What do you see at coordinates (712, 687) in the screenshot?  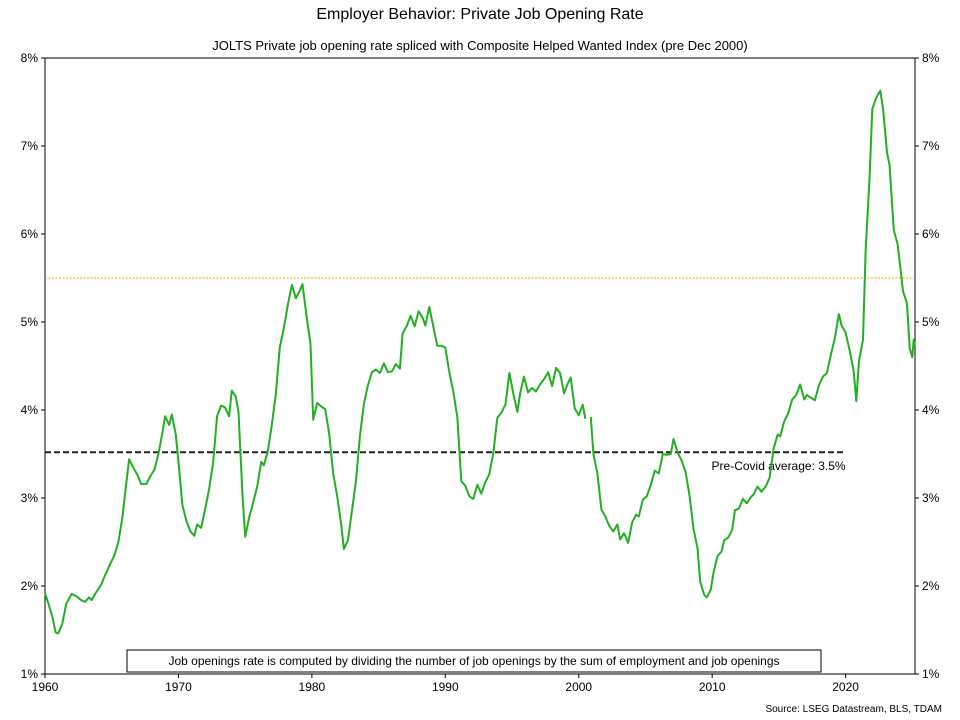 I see `x-tick-label: 2010` at bounding box center [712, 687].